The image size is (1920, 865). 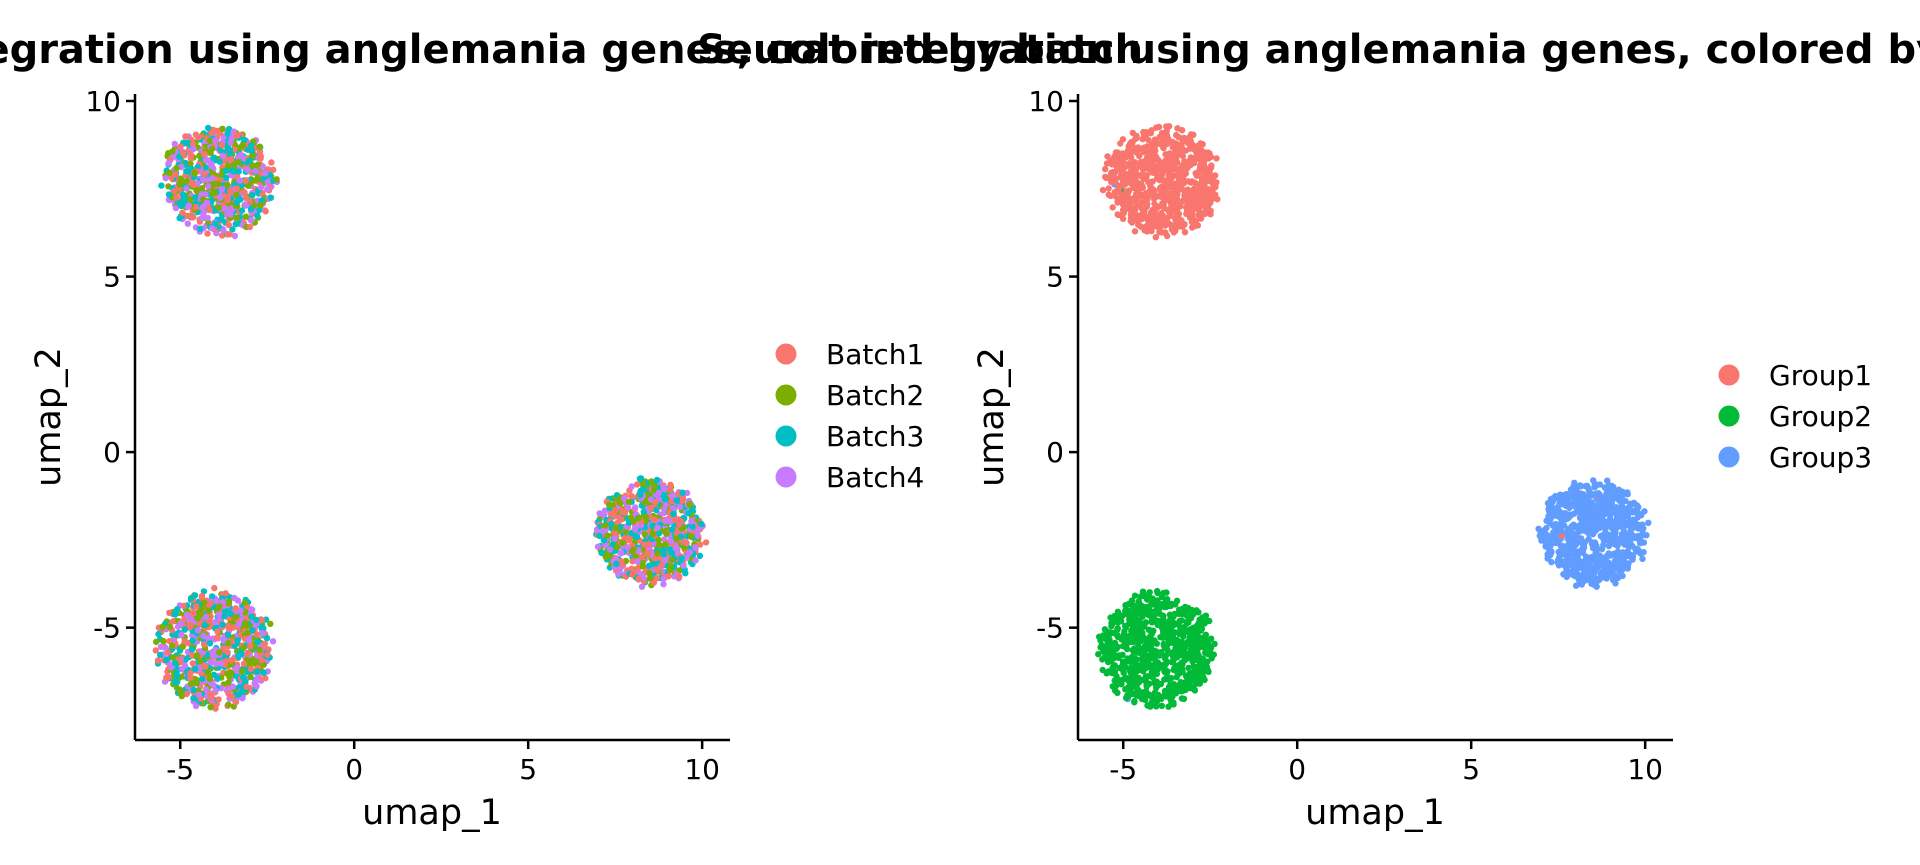 I want to click on legend-label: Batch2, so click(x=875, y=395).